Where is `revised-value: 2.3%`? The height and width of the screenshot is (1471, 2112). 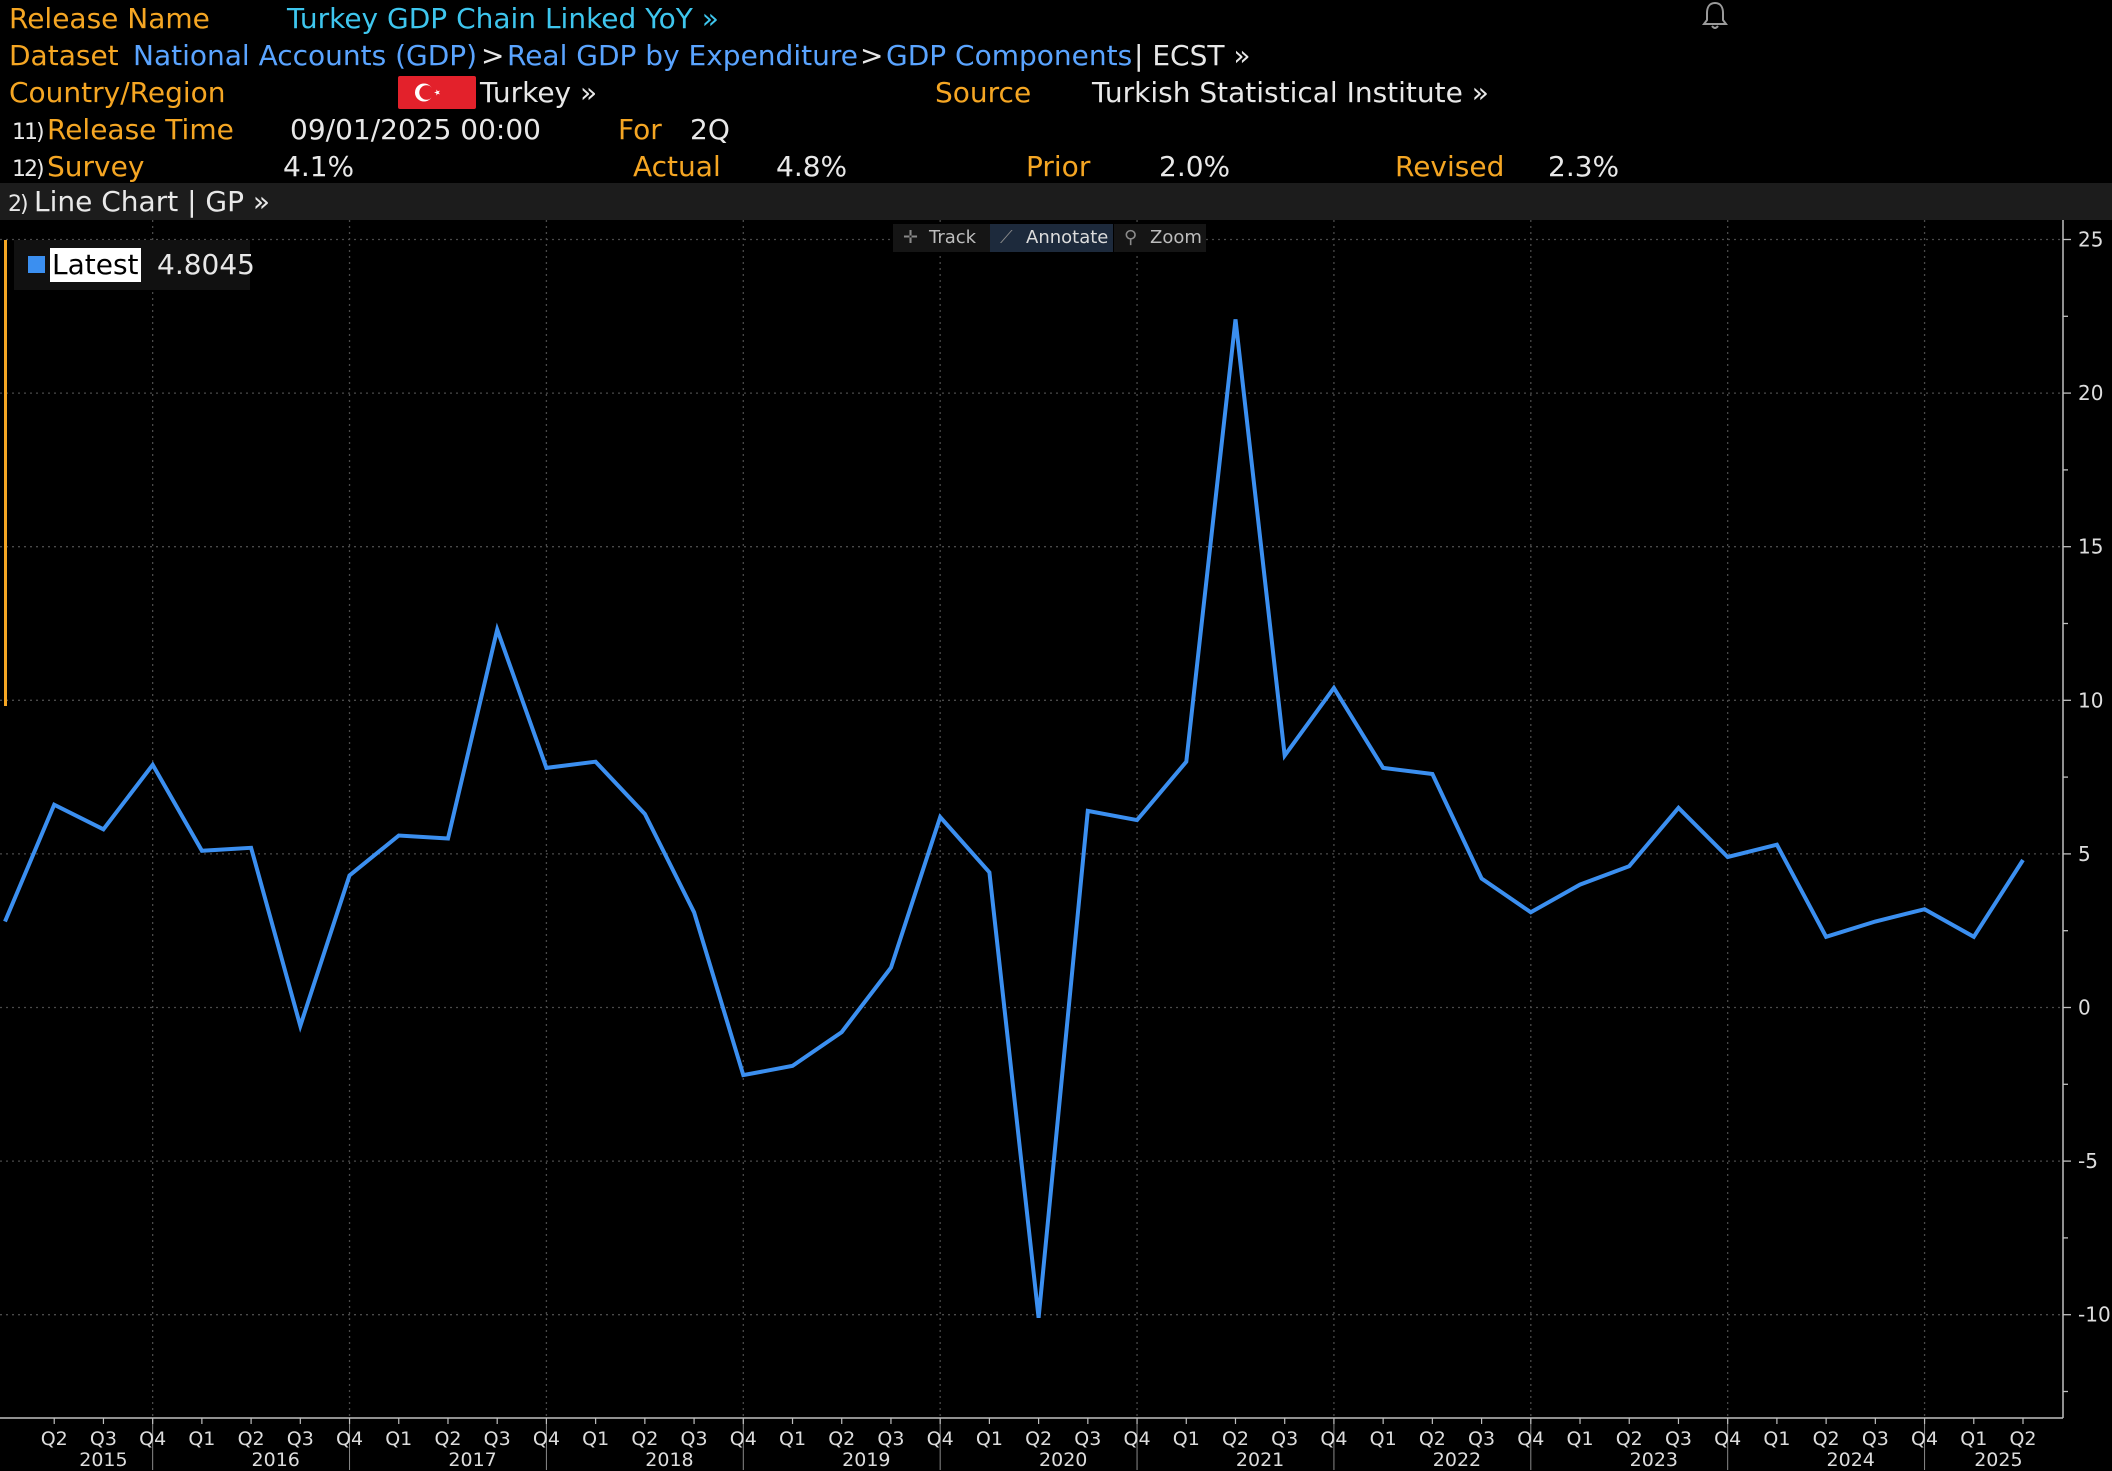
revised-value: 2.3% is located at coordinates (1584, 166).